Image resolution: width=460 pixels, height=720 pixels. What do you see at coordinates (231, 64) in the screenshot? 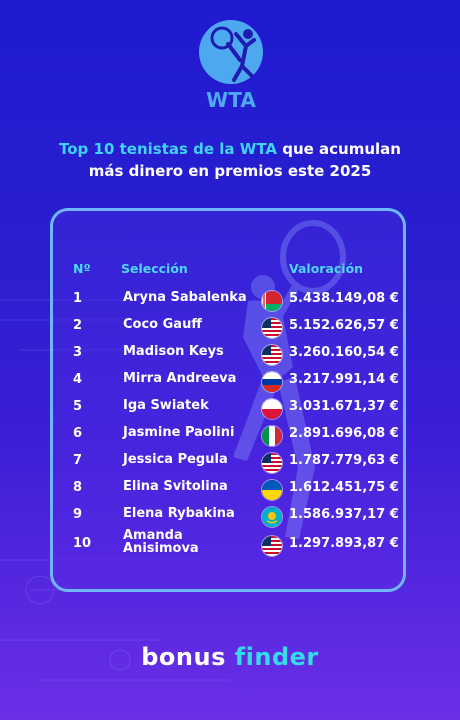
I see `wta-logo: WTA` at bounding box center [231, 64].